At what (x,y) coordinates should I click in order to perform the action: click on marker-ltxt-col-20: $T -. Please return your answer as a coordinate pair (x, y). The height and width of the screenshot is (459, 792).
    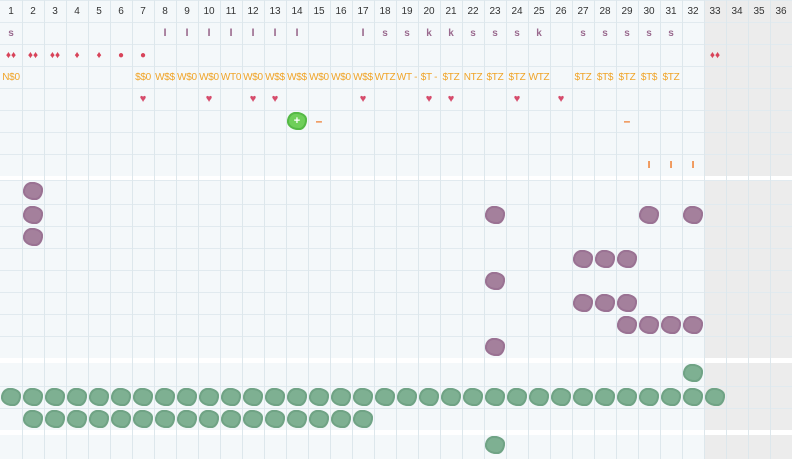
    Looking at the image, I should click on (429, 77).